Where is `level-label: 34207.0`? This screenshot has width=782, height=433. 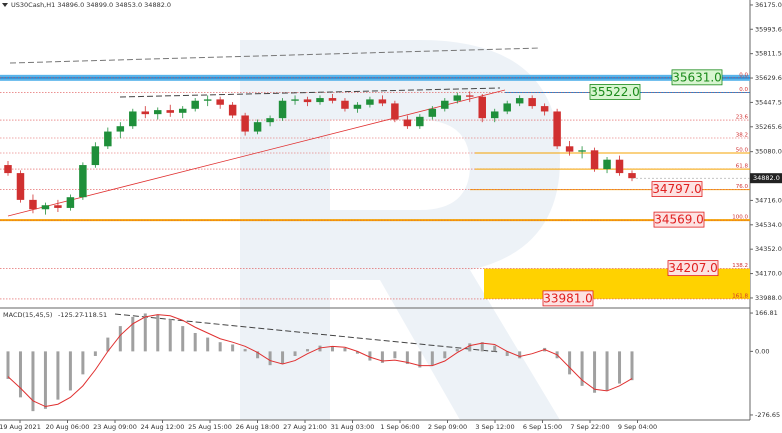
level-label: 34207.0 is located at coordinates (693, 268).